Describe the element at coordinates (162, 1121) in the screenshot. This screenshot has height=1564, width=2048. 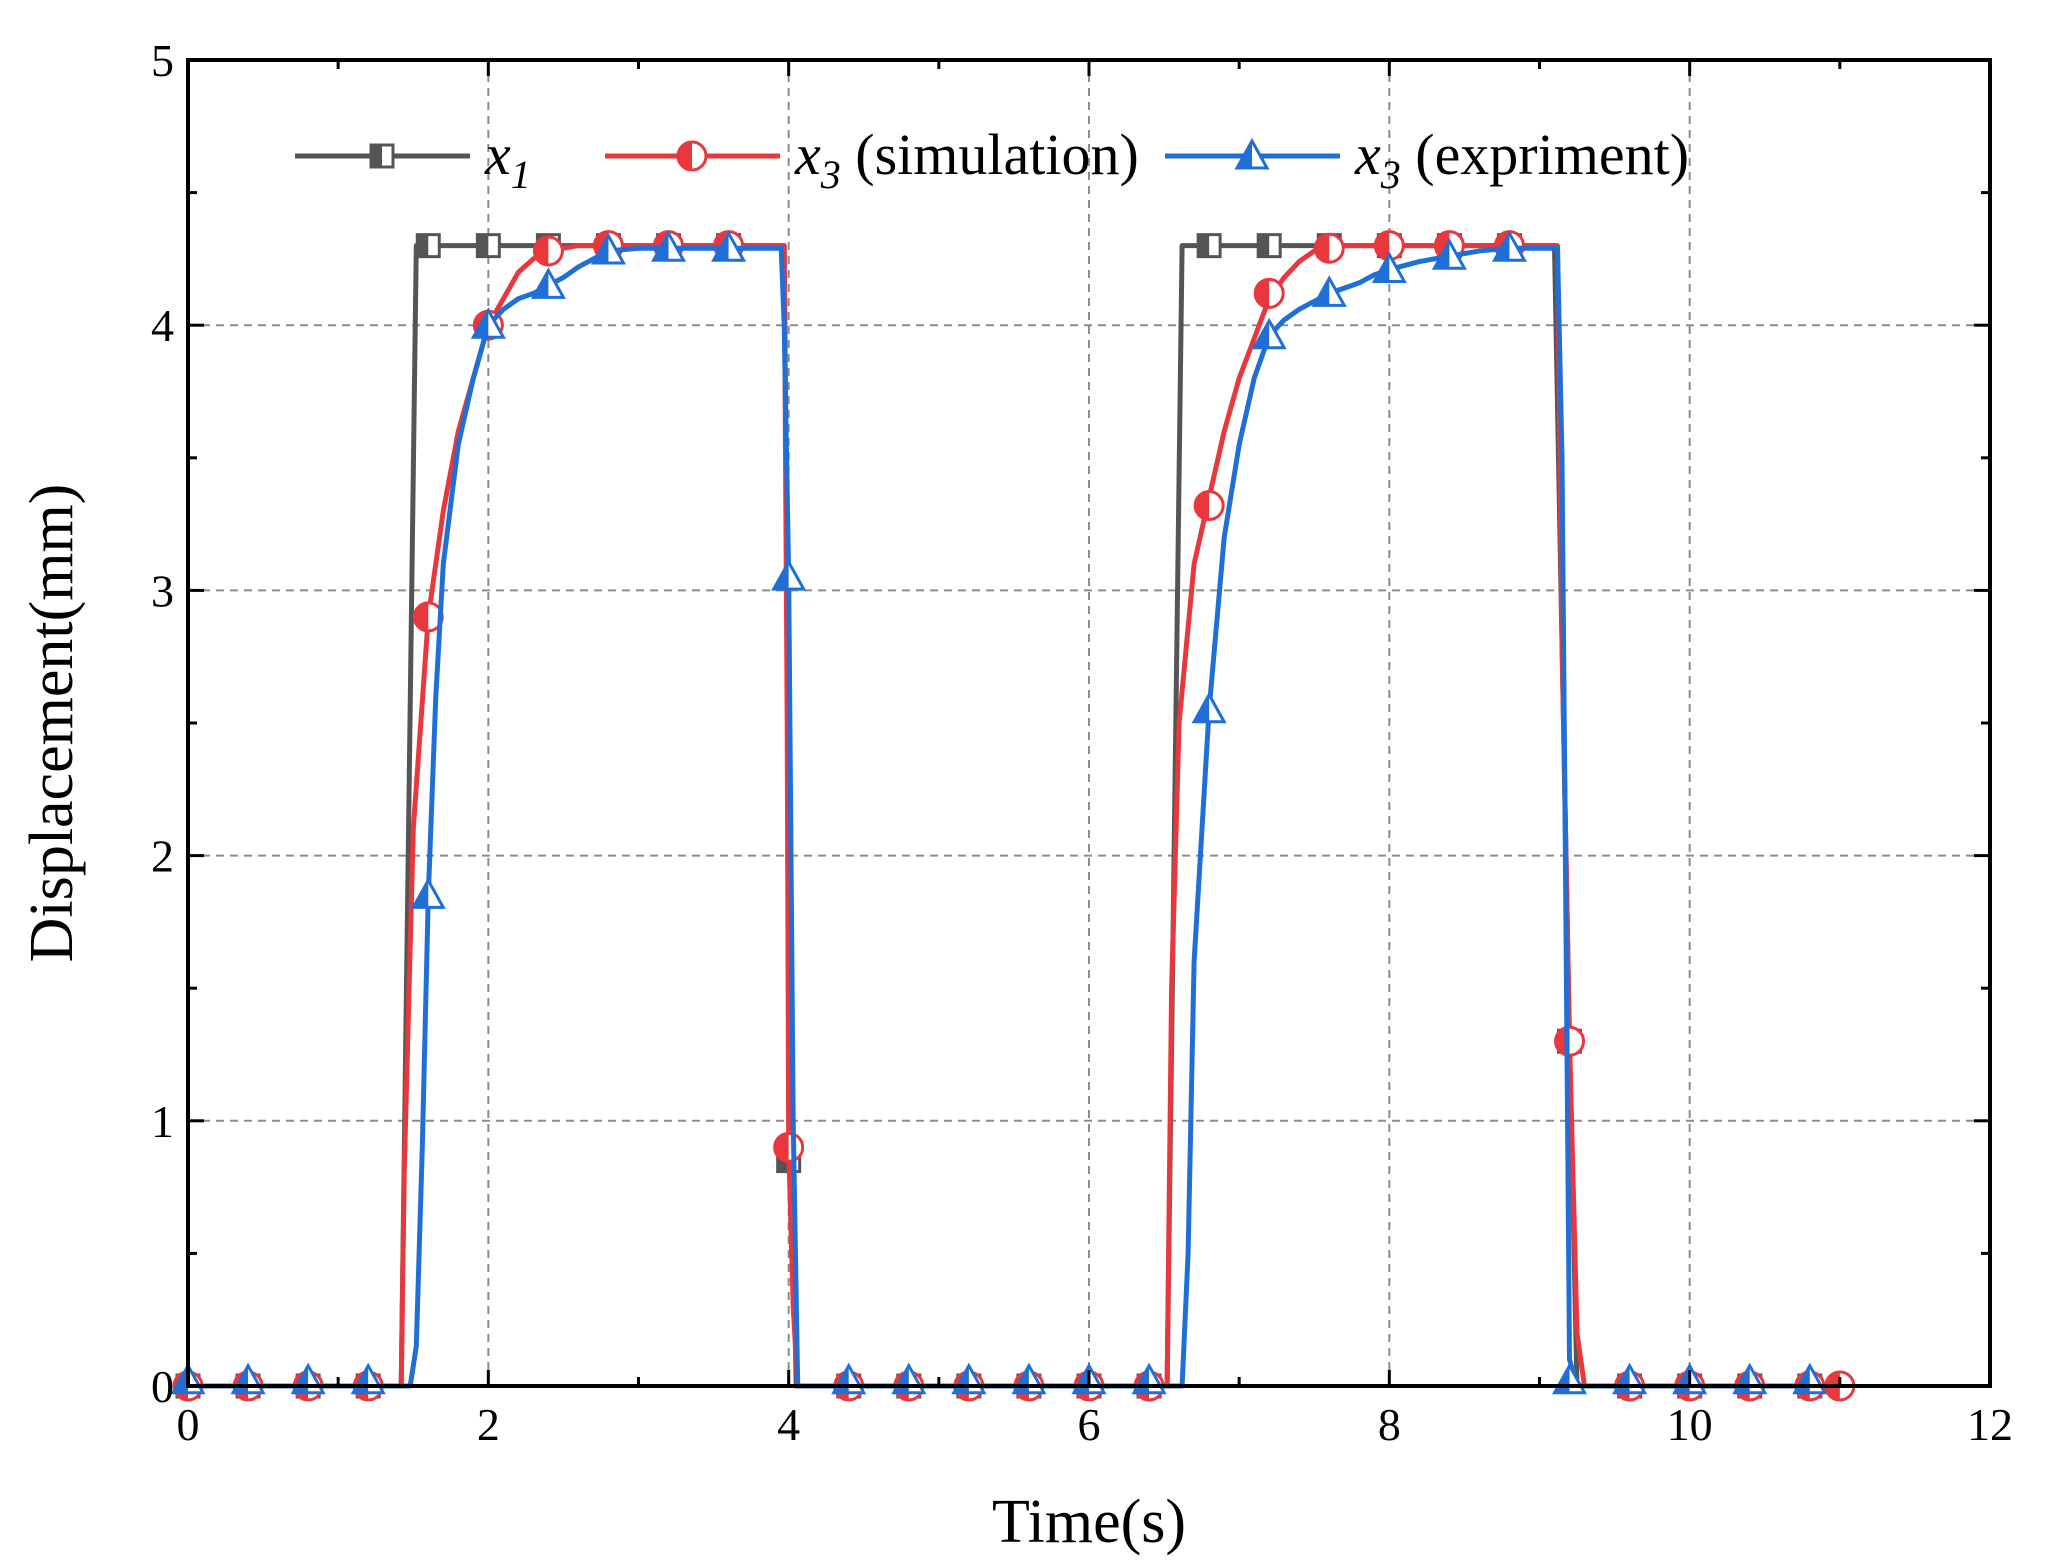
I see `y-tick-label: 1` at that location.